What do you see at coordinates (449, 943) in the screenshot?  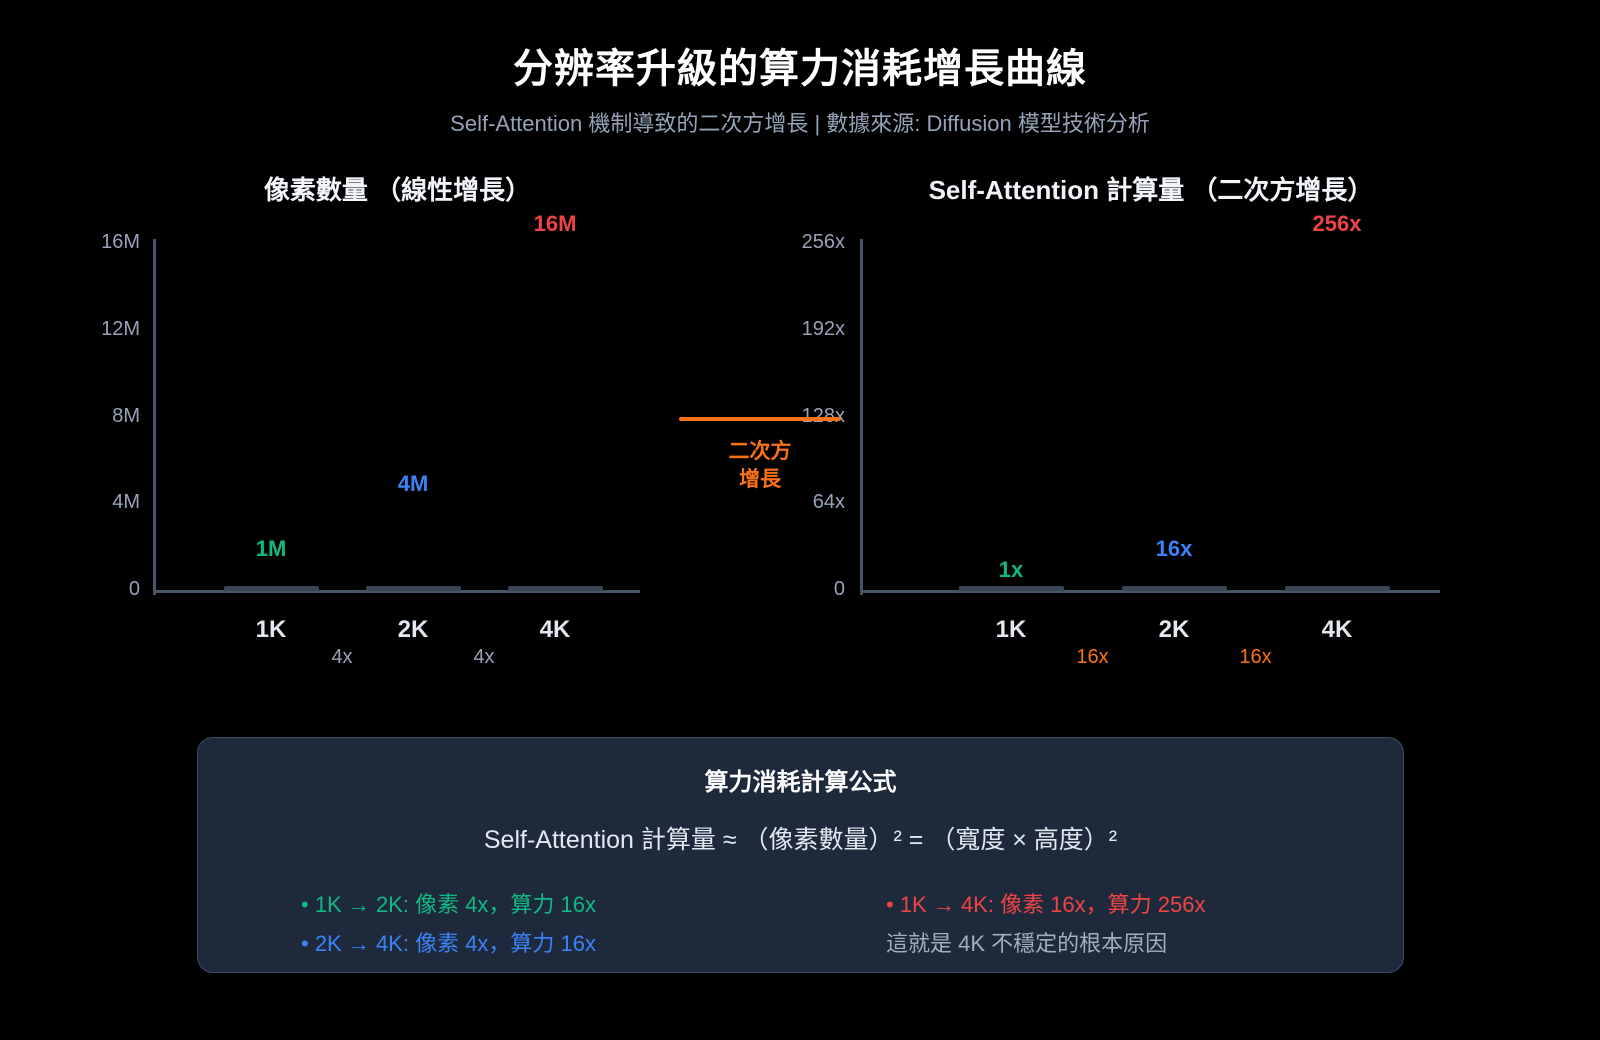 I see `formula-bullet: • 2K → 4K: 像素 4x，算力 16x` at bounding box center [449, 943].